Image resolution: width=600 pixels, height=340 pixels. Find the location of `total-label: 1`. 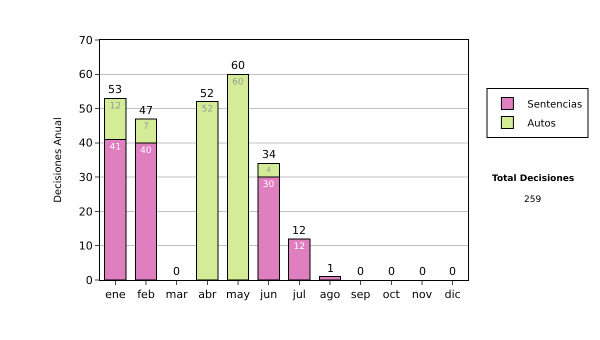

total-label: 1 is located at coordinates (330, 268).